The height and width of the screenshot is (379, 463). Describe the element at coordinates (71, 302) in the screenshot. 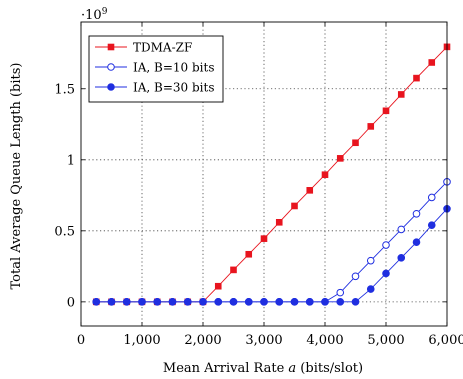

I see `y-tick-label: 0` at that location.